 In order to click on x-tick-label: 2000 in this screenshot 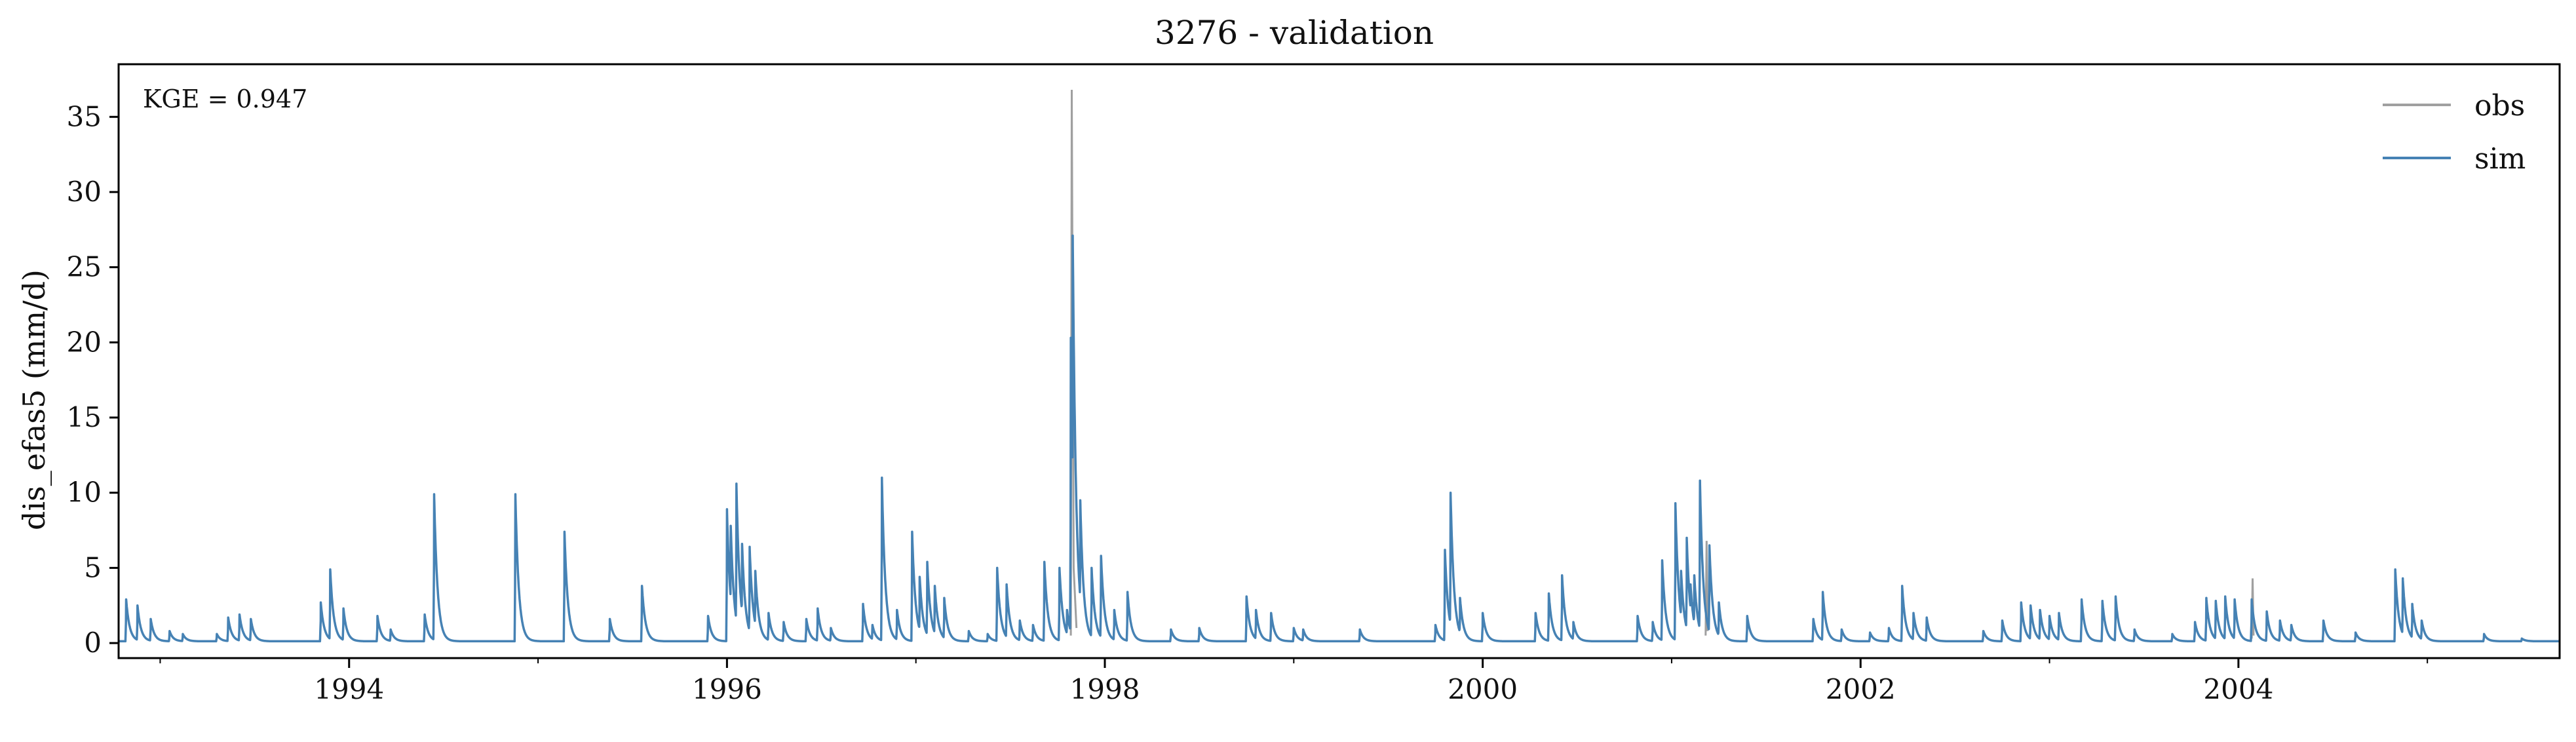, I will do `click(1483, 689)`.